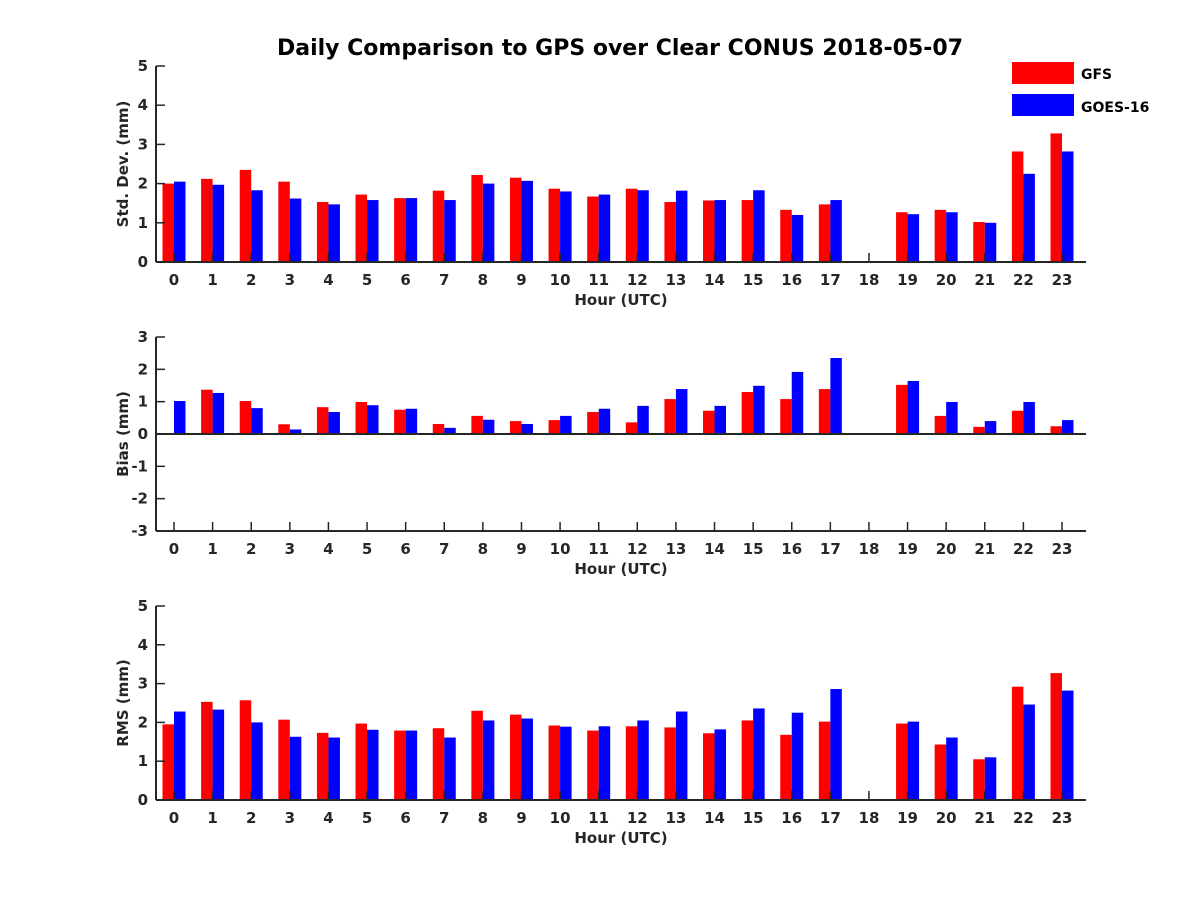 This screenshot has width=1200, height=900. Describe the element at coordinates (984, 280) in the screenshot. I see `std-dev-x-tick-label: 21` at that location.